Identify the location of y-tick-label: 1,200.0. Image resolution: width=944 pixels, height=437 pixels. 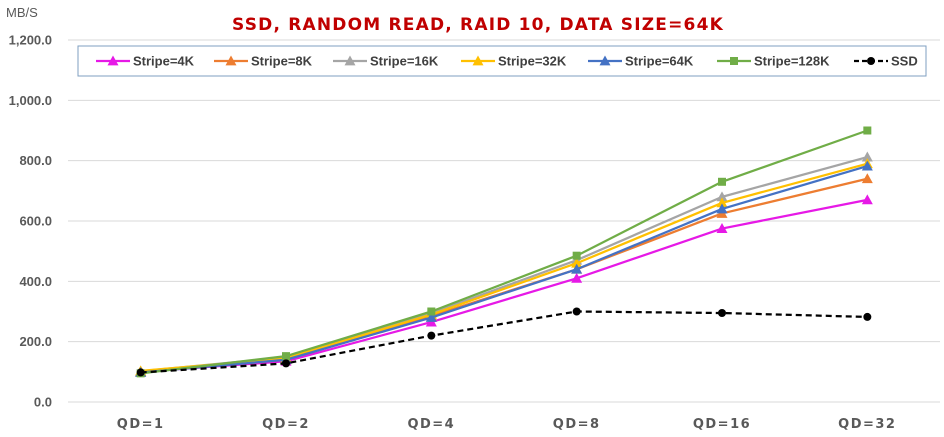
(30, 40).